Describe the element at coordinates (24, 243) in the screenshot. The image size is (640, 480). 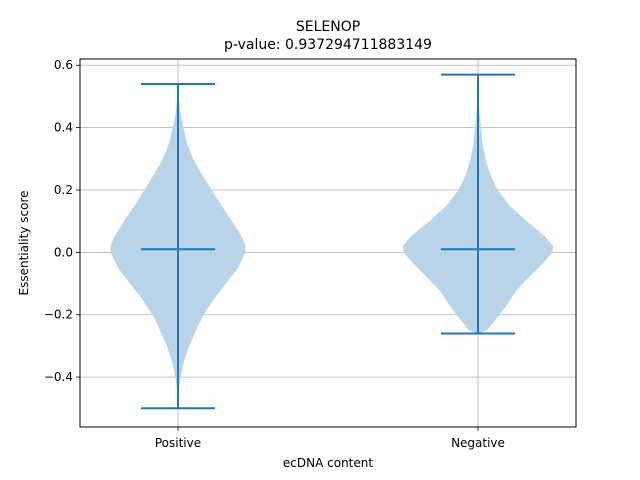
I see `y-axis-label: Essentiality score` at that location.